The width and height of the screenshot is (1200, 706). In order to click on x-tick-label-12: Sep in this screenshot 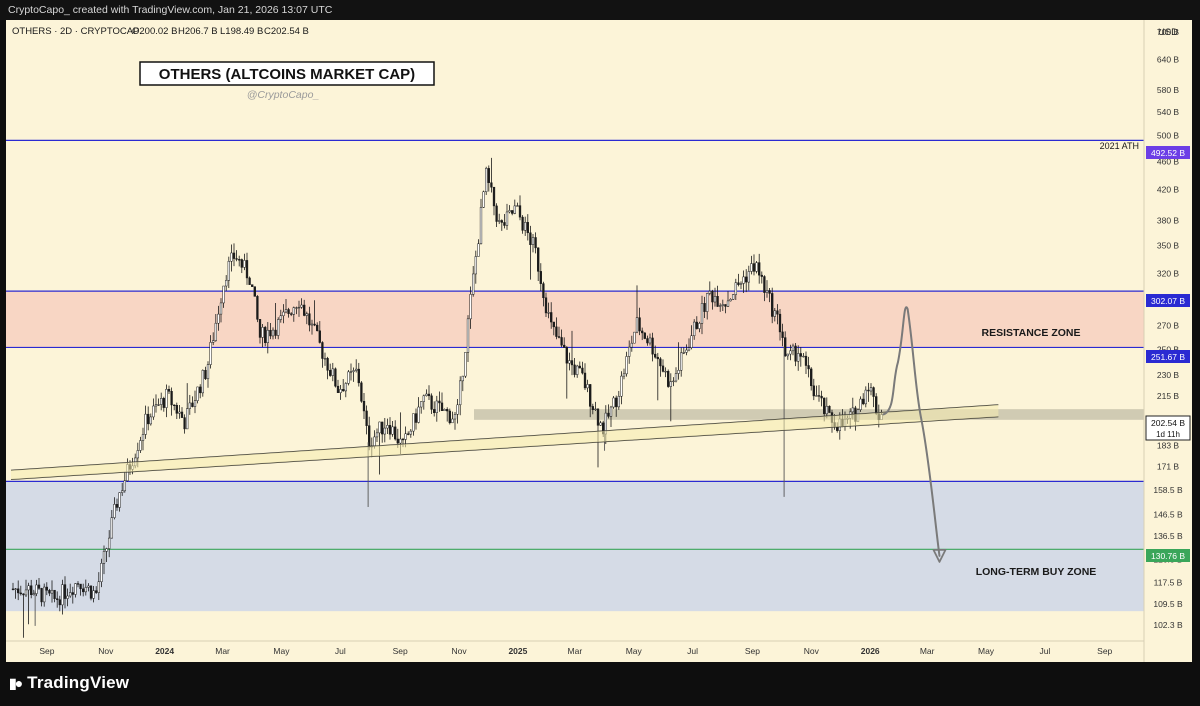, I will do `click(752, 651)`.